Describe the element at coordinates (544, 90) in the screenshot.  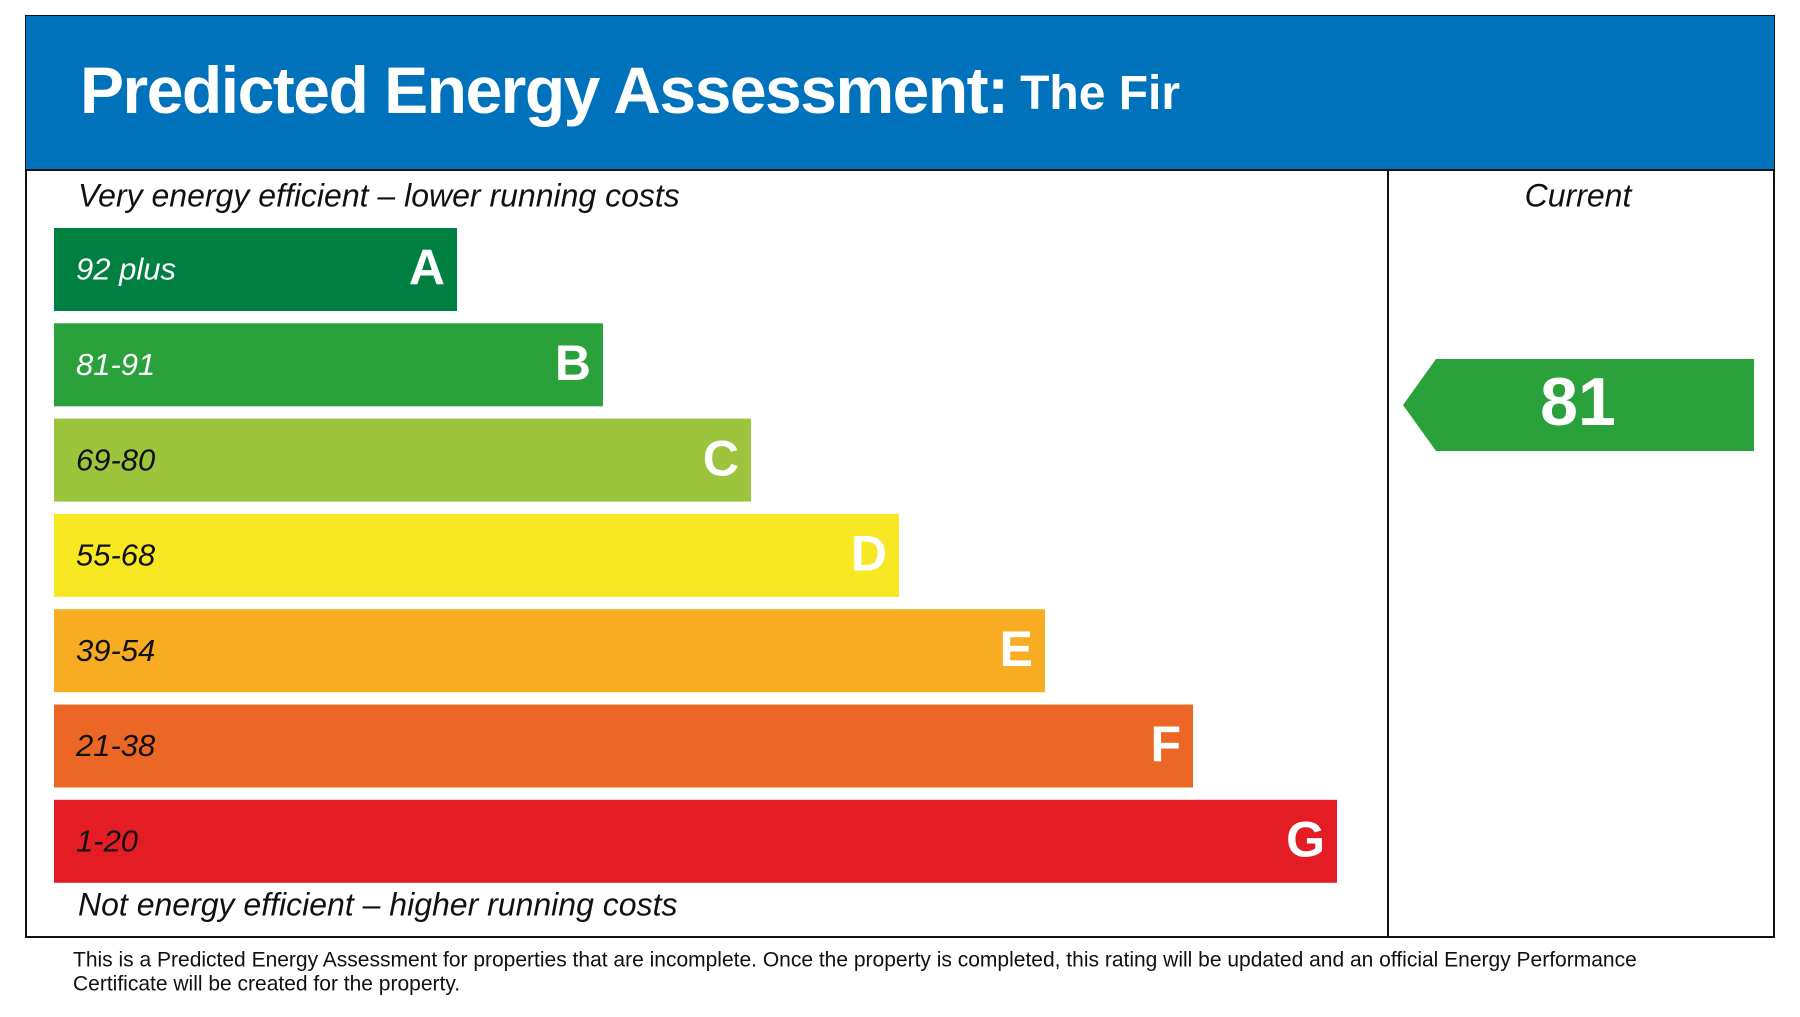
I see `title-main: Predicted Energy Assessment:` at that location.